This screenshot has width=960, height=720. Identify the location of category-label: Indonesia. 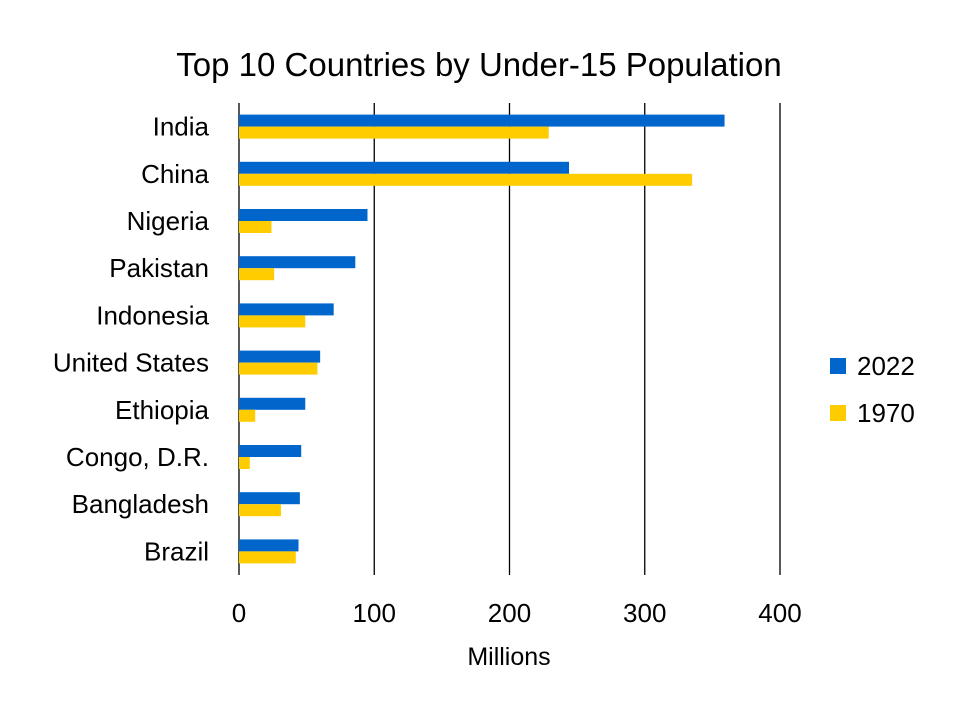
(152, 315).